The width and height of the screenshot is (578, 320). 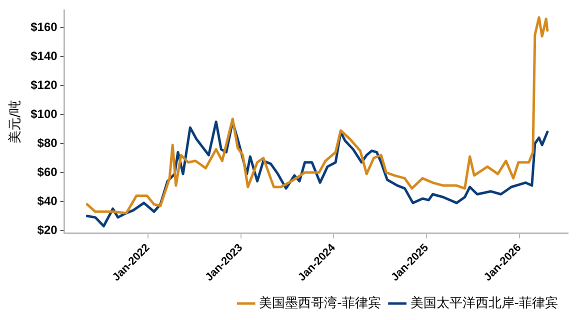 What do you see at coordinates (47, 171) in the screenshot?
I see `y-tick-label: $60` at bounding box center [47, 171].